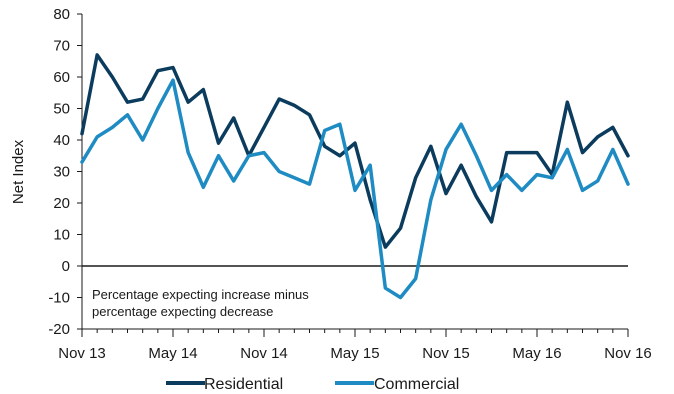 This screenshot has height=394, width=674. What do you see at coordinates (61, 172) in the screenshot?
I see `y-tick-label: 30` at bounding box center [61, 172].